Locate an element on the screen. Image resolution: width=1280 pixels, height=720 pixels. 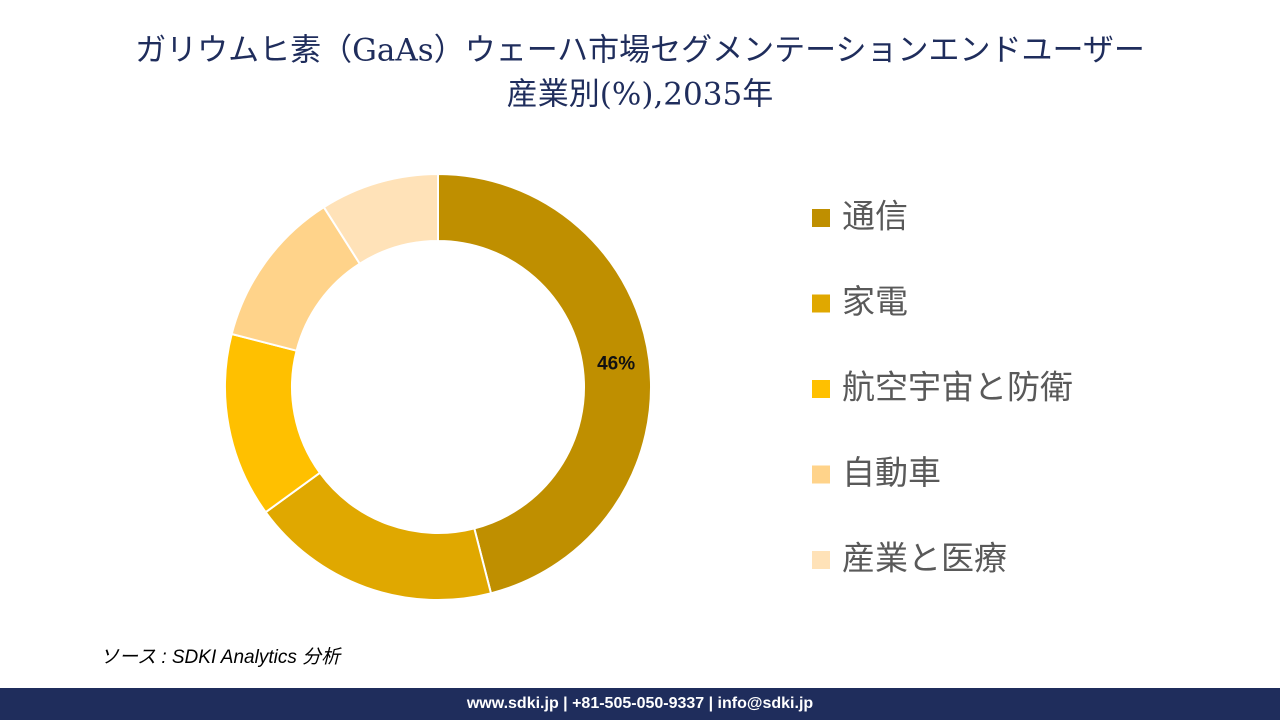
legend-label: 産業と医療 is located at coordinates (924, 558).